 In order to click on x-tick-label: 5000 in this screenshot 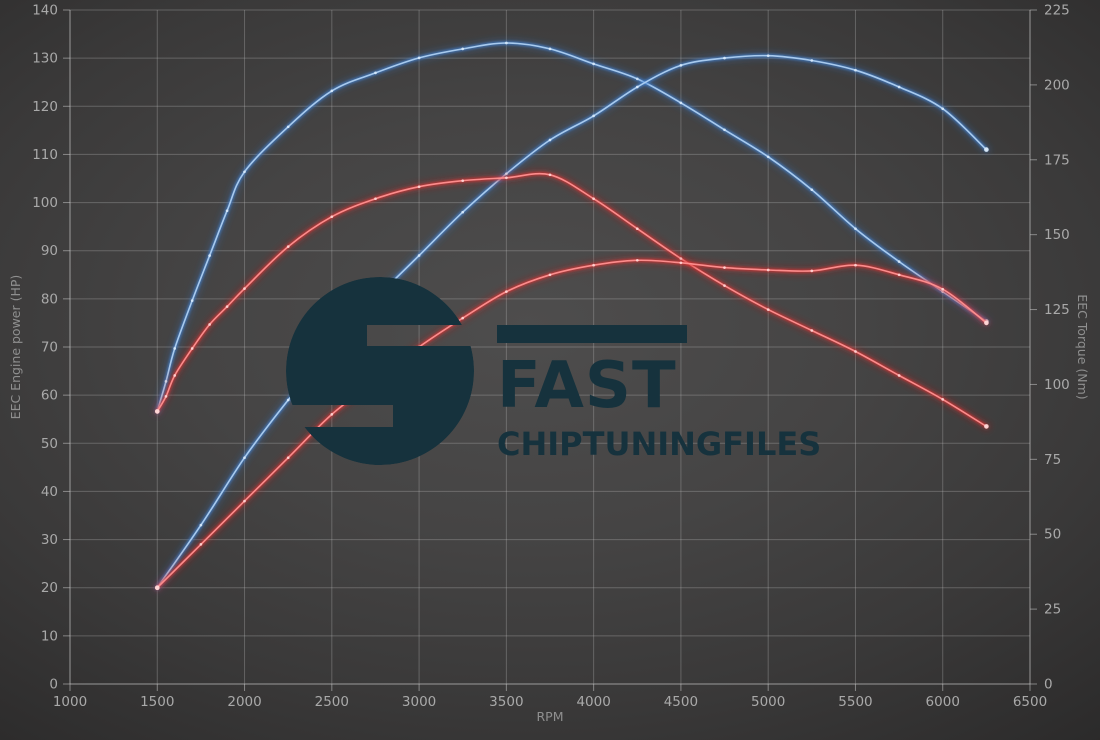, I will do `click(768, 702)`.